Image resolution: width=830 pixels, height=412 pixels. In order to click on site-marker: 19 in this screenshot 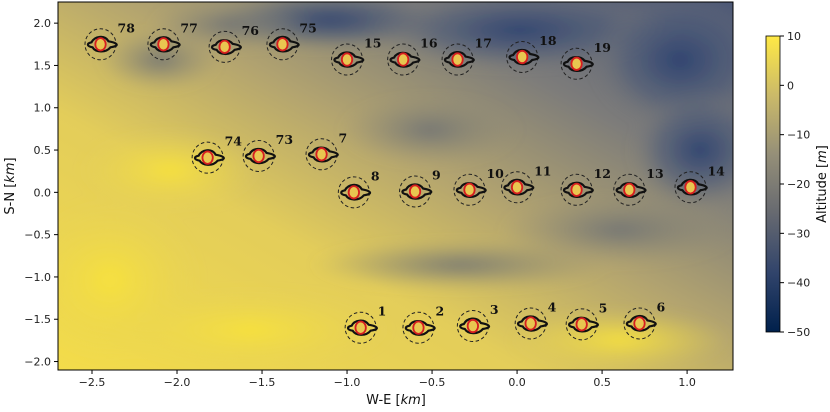, I will do `click(585, 60)`.